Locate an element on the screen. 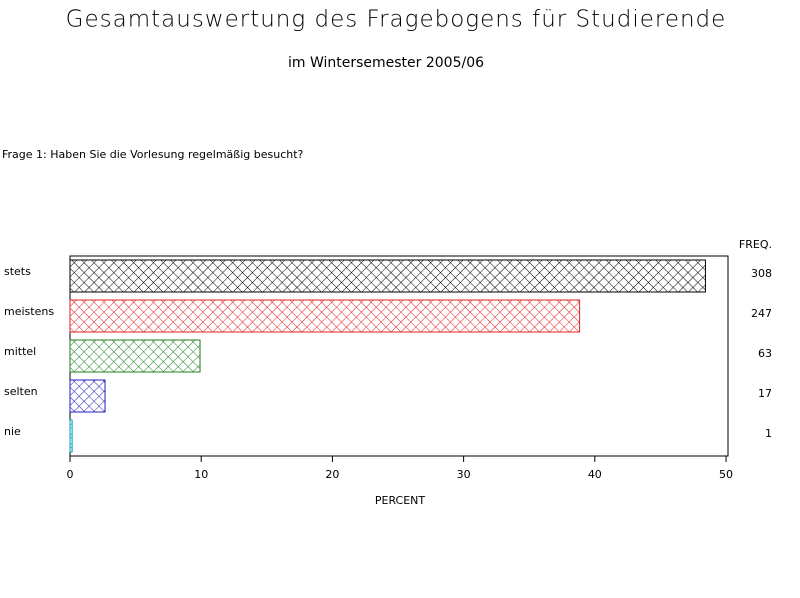 Image resolution: width=800 pixels, height=598 pixels. x-axis-label: PERCENT is located at coordinates (400, 500).